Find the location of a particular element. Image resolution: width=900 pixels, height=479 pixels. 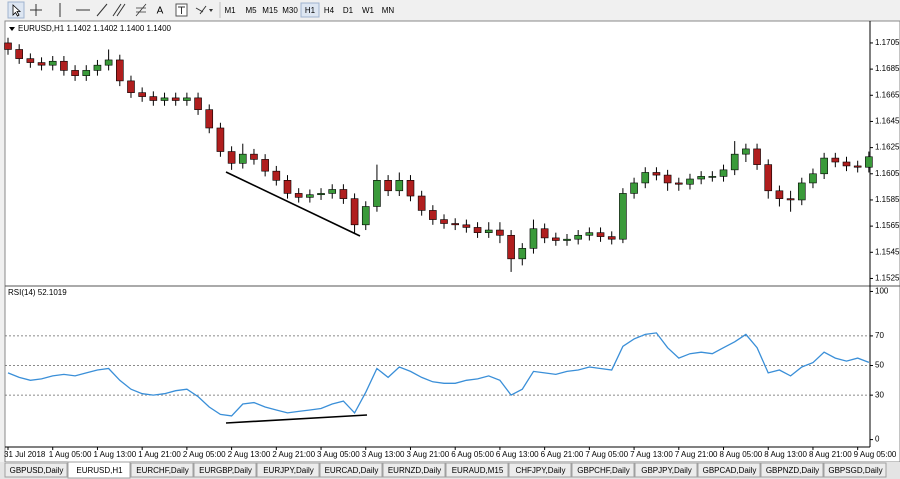

tab-label: EURNZD,Daily is located at coordinates (414, 470).